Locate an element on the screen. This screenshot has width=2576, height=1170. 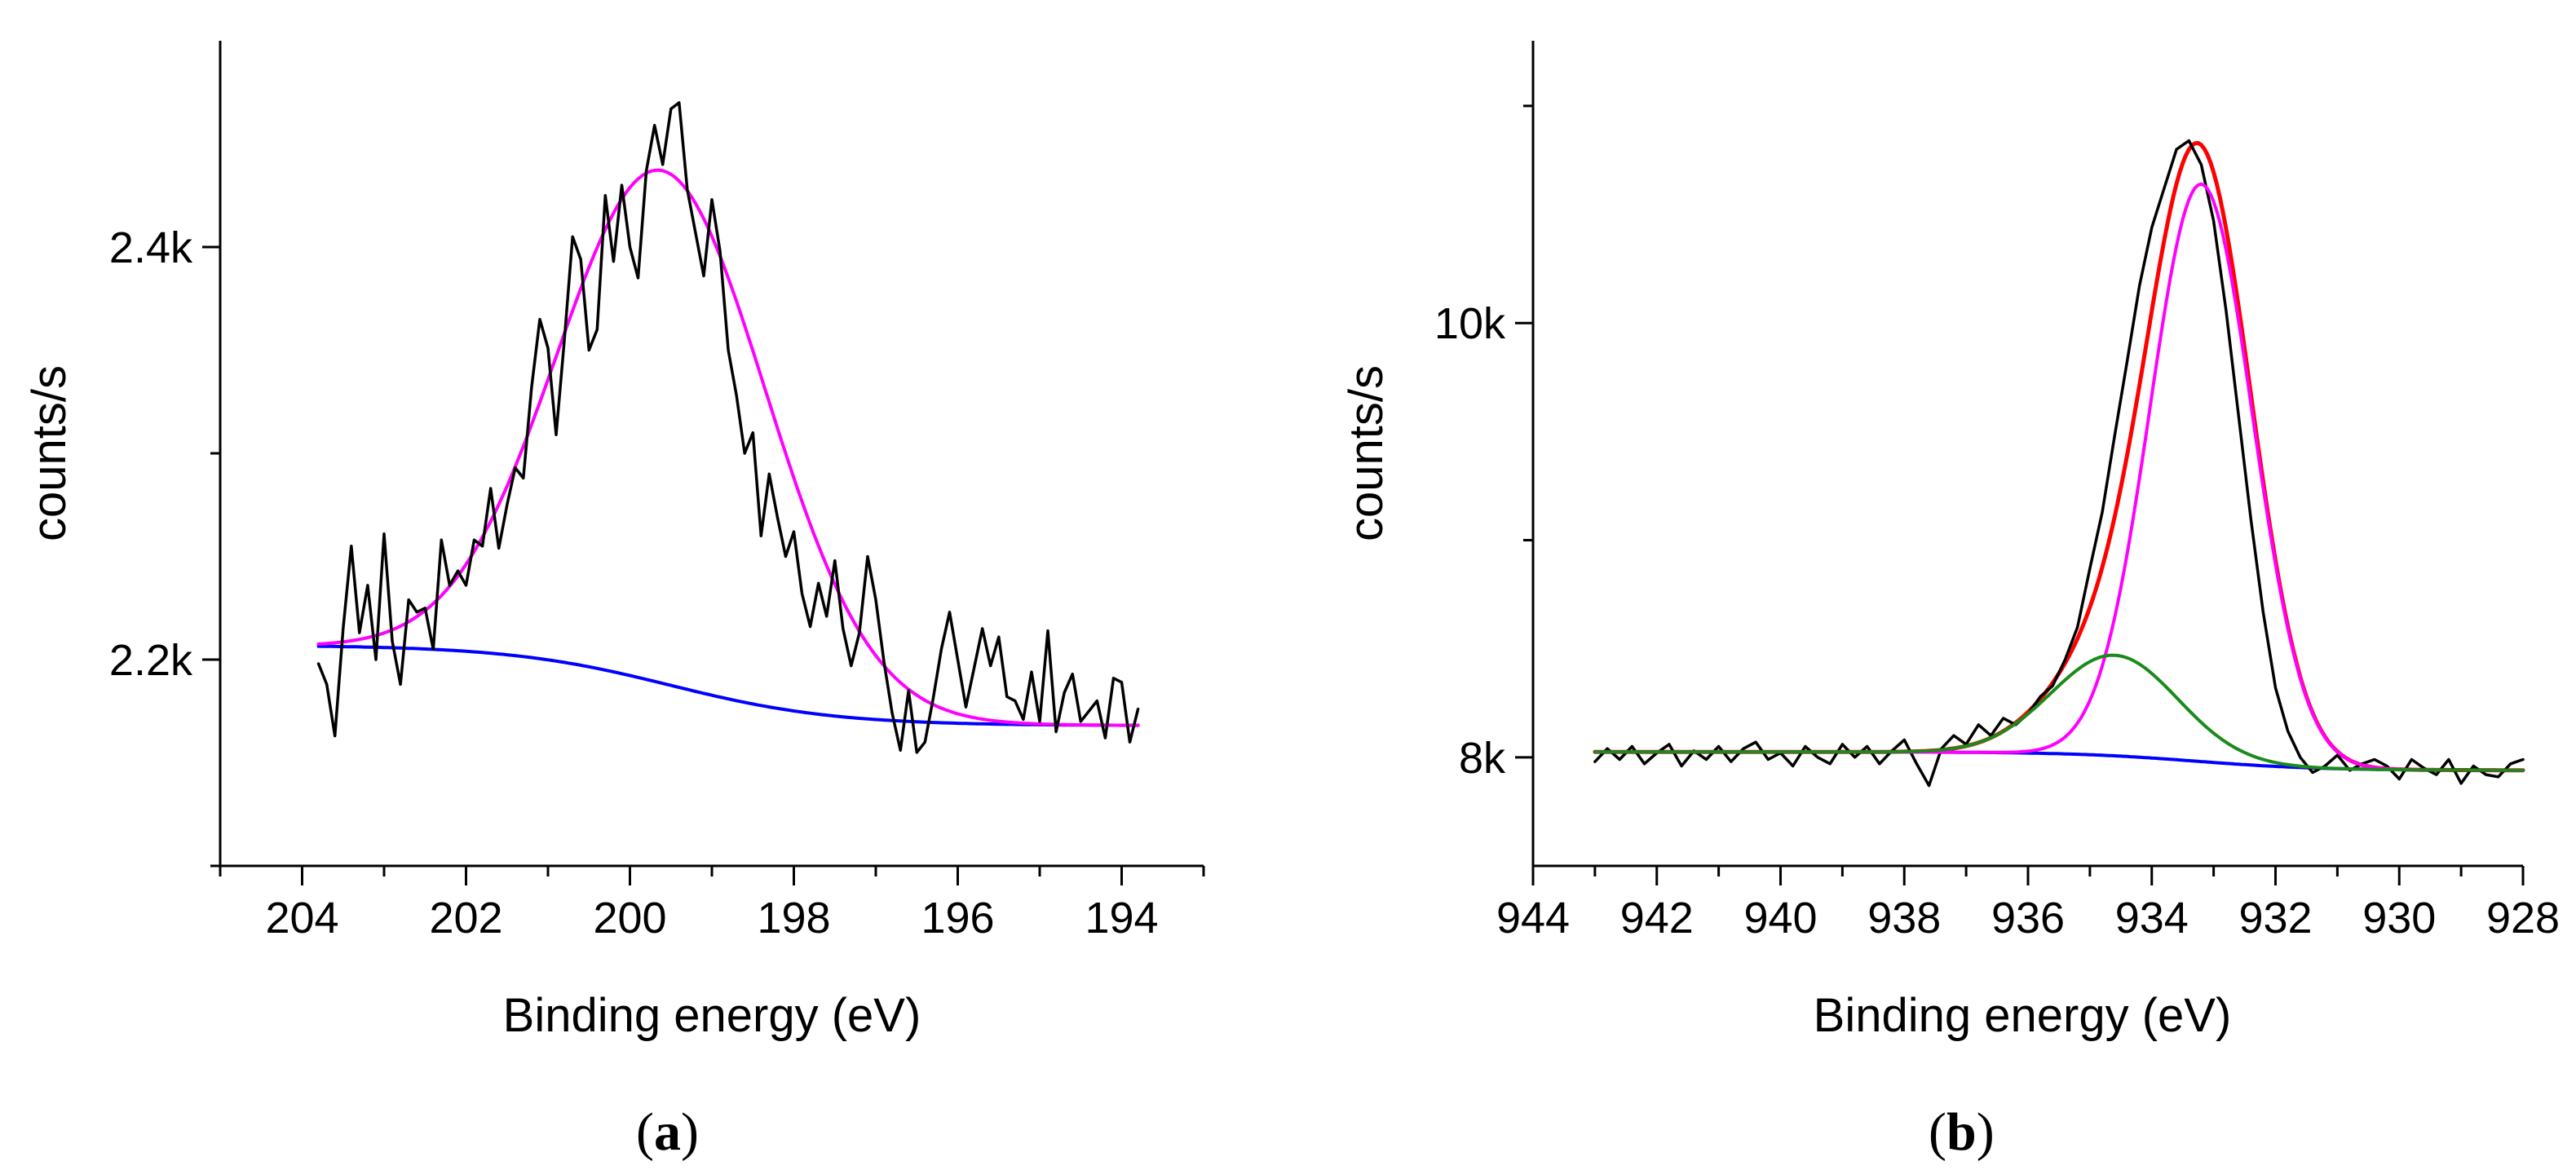
background-curve is located at coordinates (728, 685).